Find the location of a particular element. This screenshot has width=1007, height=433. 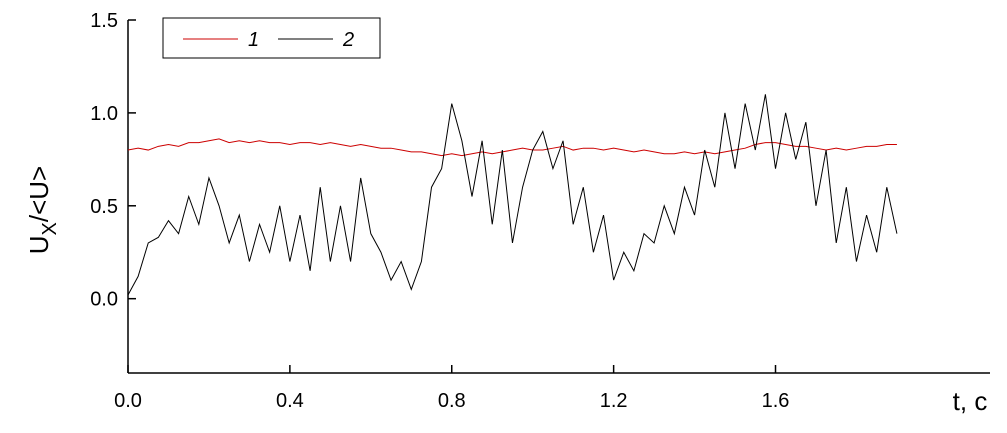

x-tick-label: 0.0 is located at coordinates (128, 401).